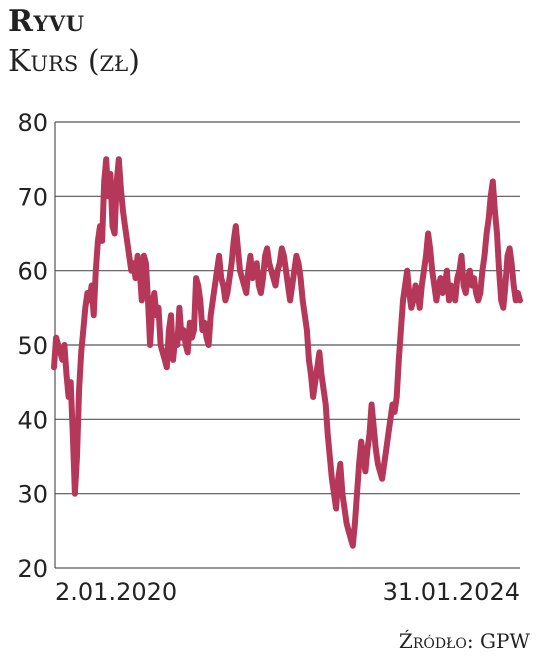 The height and width of the screenshot is (659, 536). Describe the element at coordinates (32, 197) in the screenshot. I see `y-tick-label: 70` at that location.